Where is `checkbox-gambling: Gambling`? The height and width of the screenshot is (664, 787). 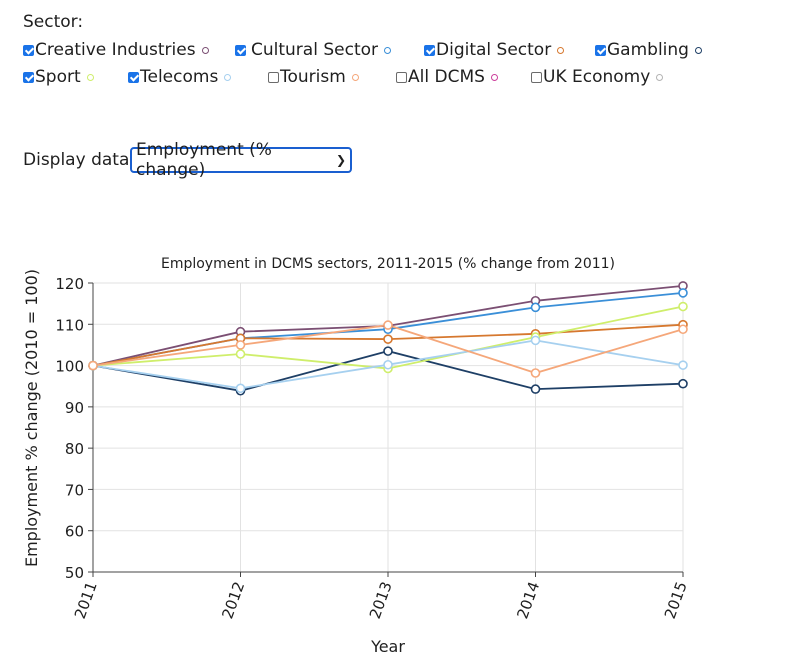
checkbox-gambling: Gambling is located at coordinates (648, 50).